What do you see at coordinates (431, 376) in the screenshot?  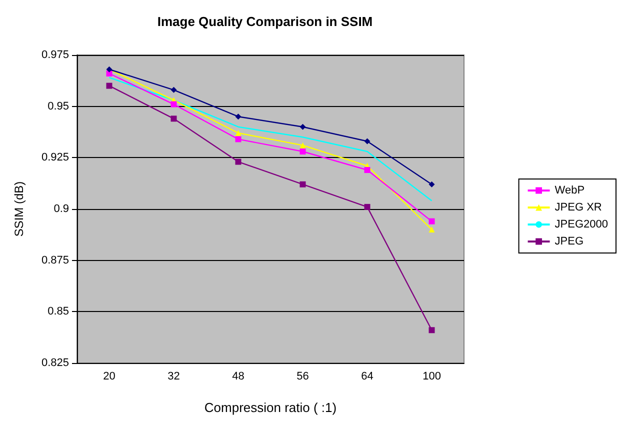 I see `x-tick-label: 100` at bounding box center [431, 376].